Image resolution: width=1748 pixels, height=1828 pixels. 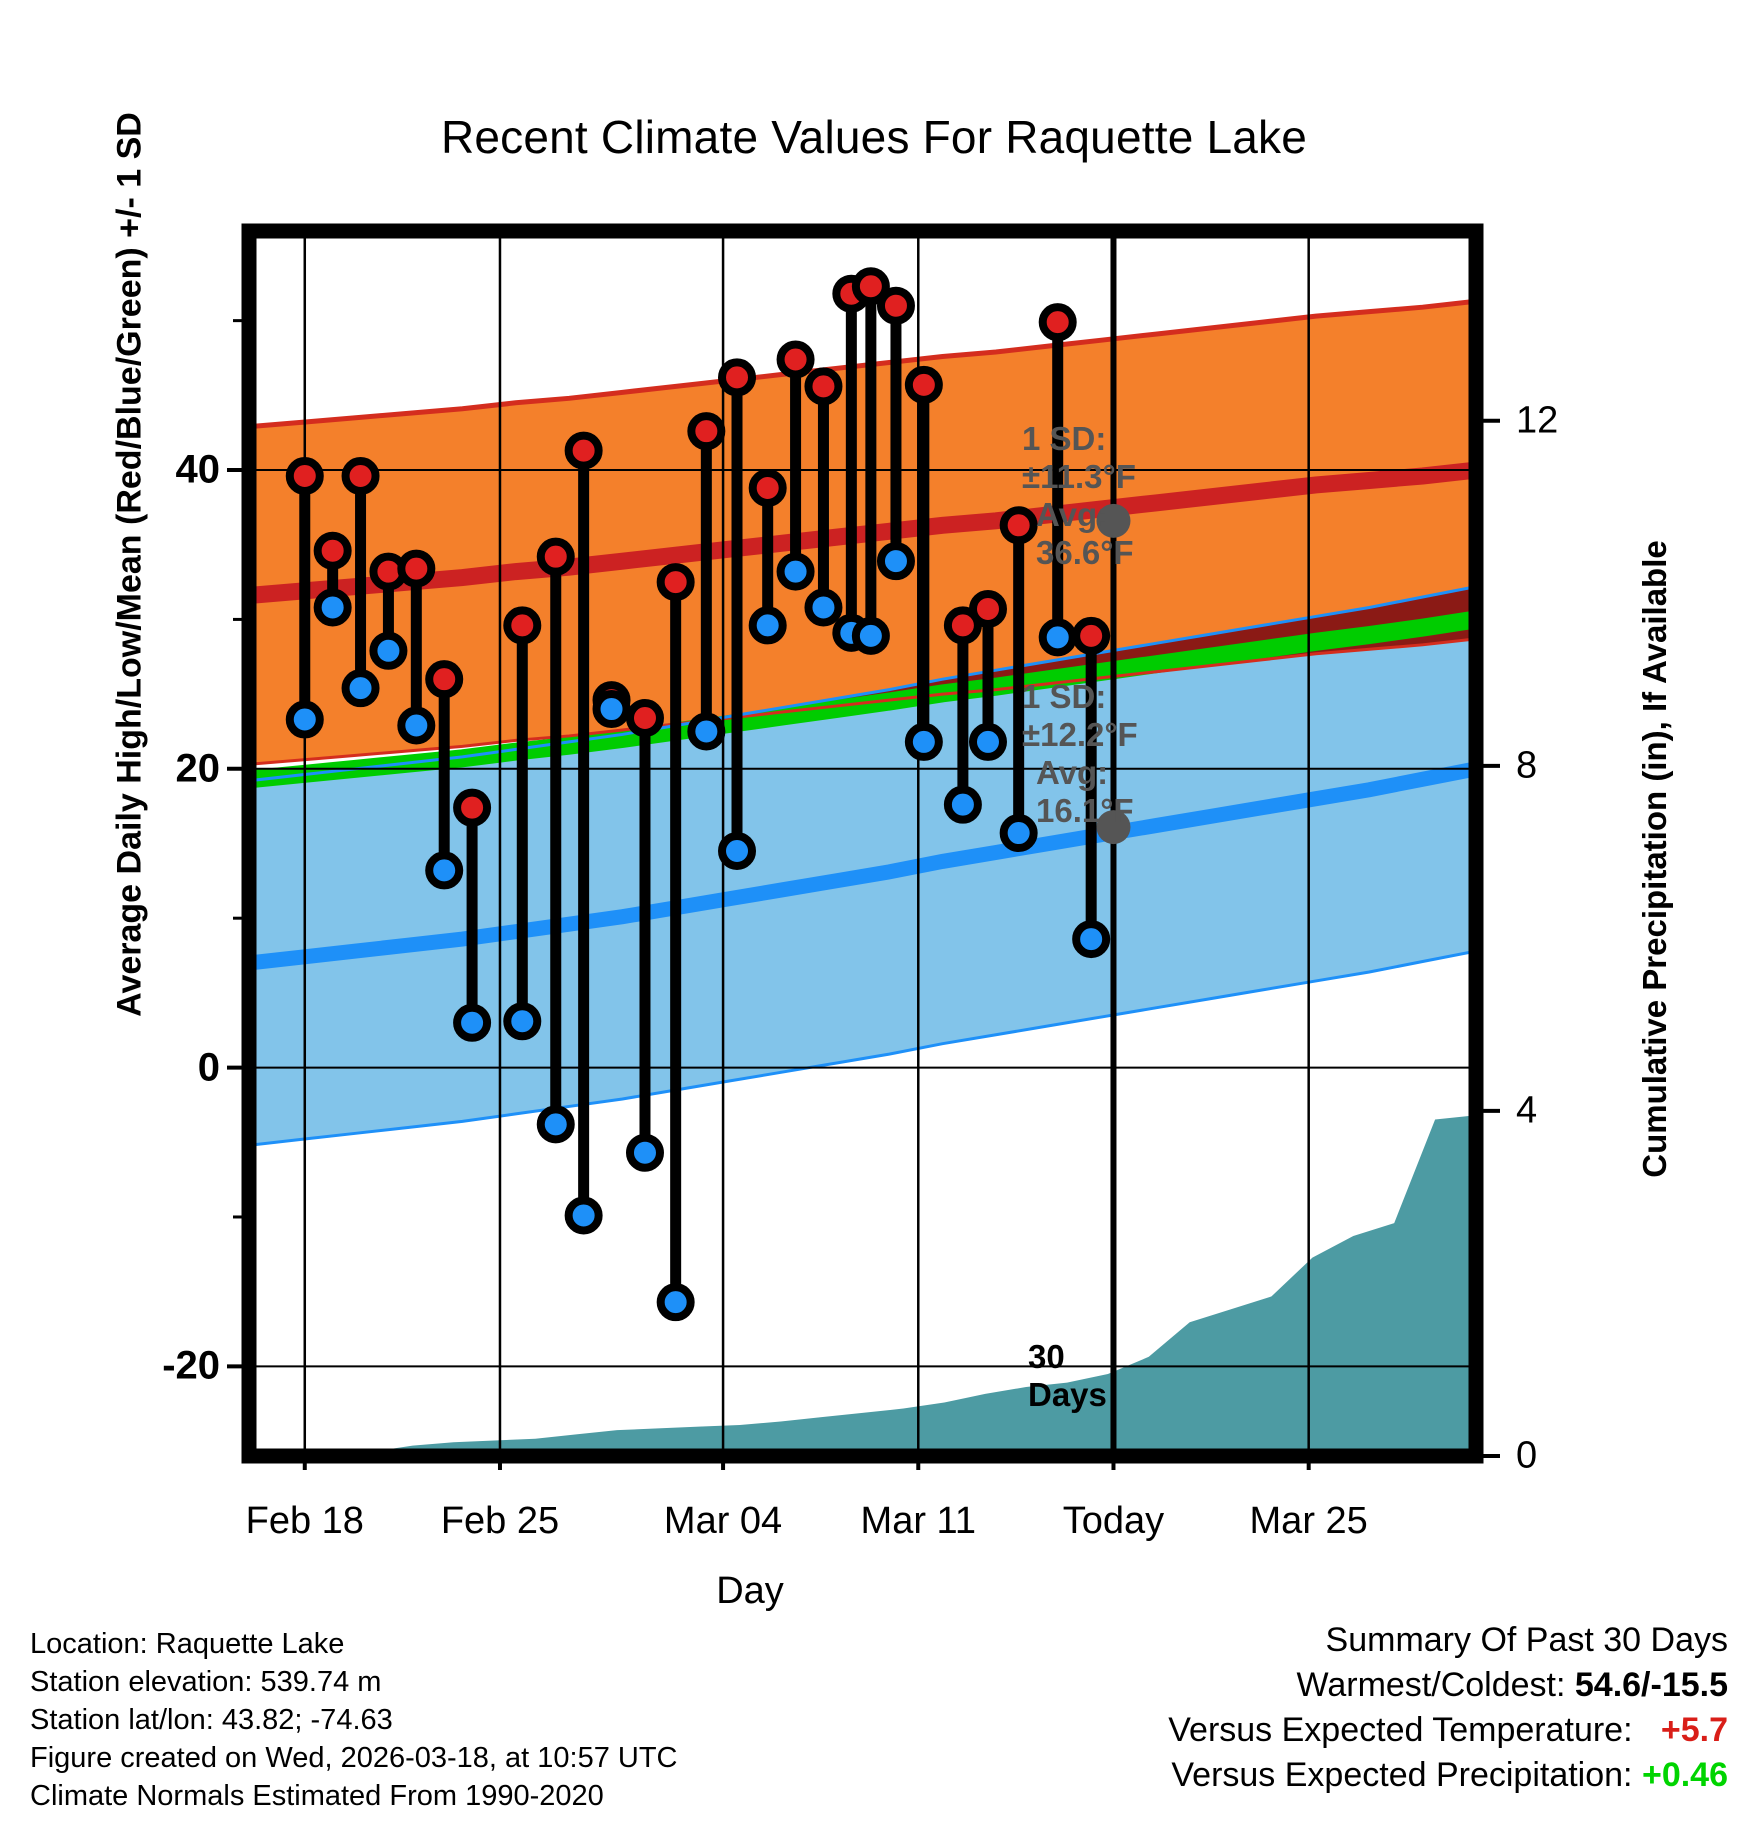 What do you see at coordinates (317, 1796) in the screenshot?
I see `footer-normals: Climate Normals Estimated From 1990-2020` at bounding box center [317, 1796].